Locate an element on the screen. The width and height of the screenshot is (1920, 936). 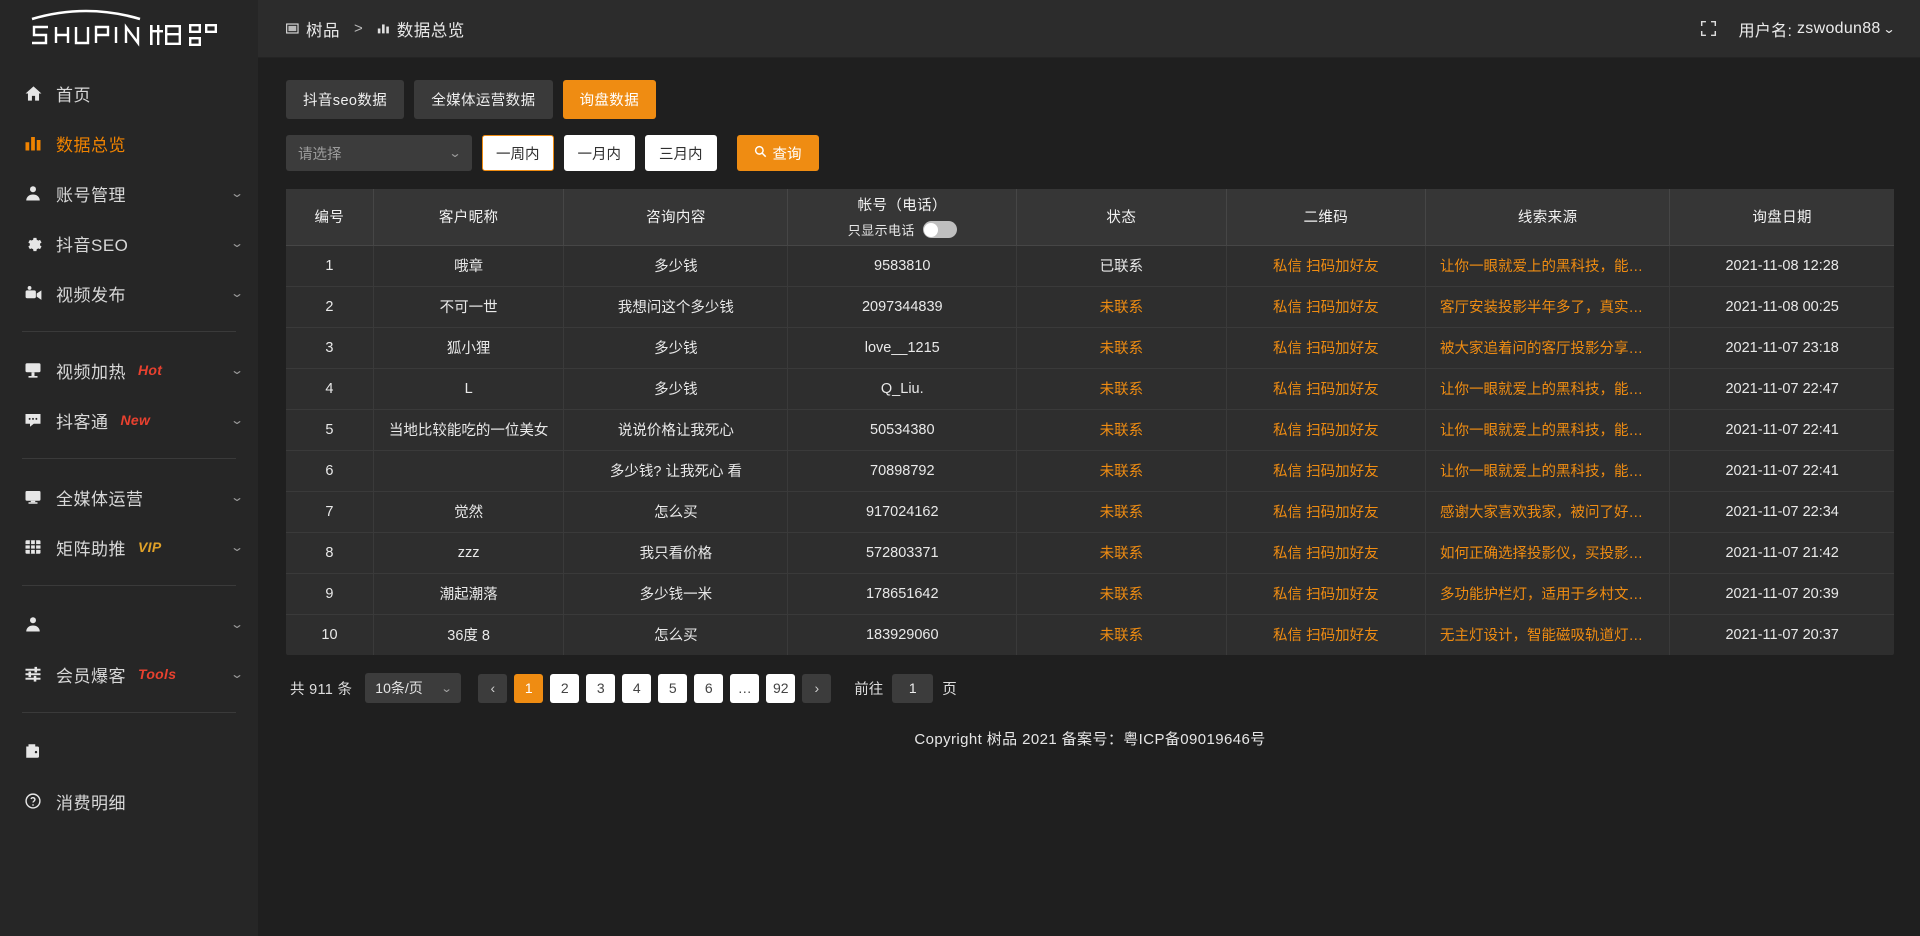
table-header-row: 编号 客户昵称 咨询内容 帐号（电话） 只显示电话 is located at coordinates (1090, 217).